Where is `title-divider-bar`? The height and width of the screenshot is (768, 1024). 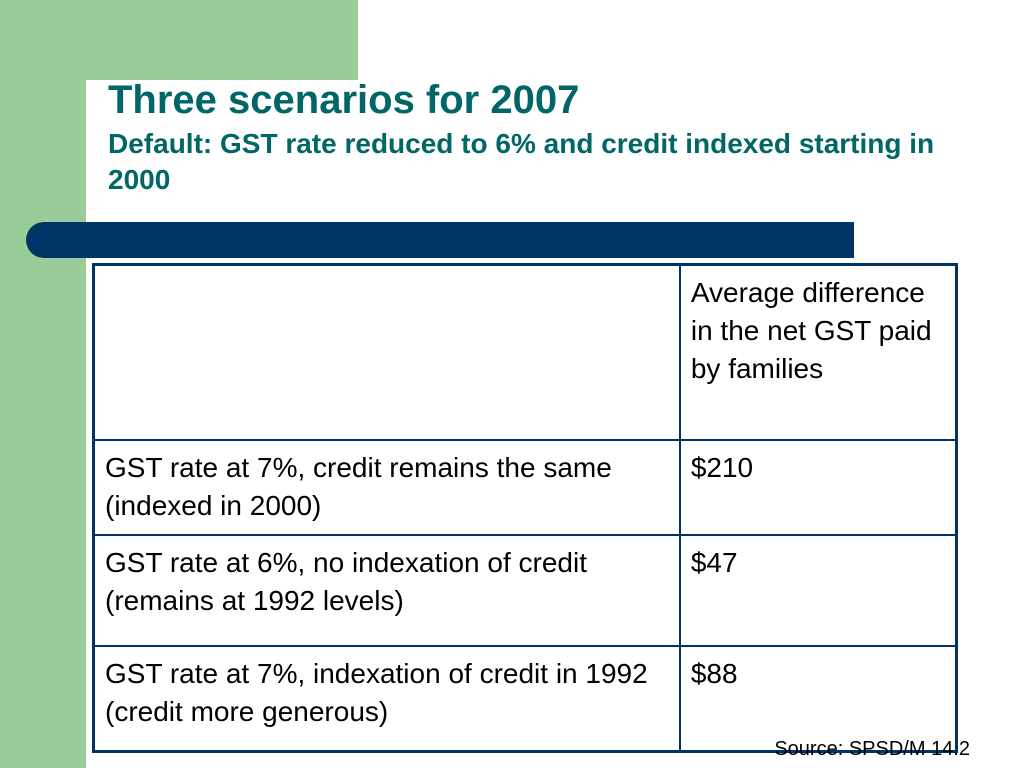 title-divider-bar is located at coordinates (440, 240).